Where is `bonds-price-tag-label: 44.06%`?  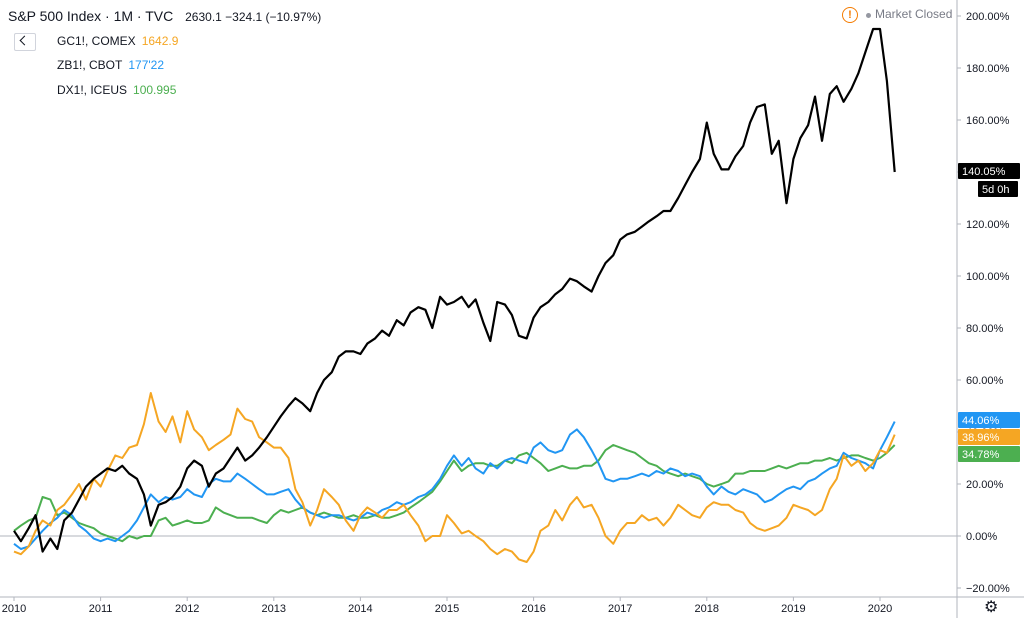 bonds-price-tag-label: 44.06% is located at coordinates (981, 421).